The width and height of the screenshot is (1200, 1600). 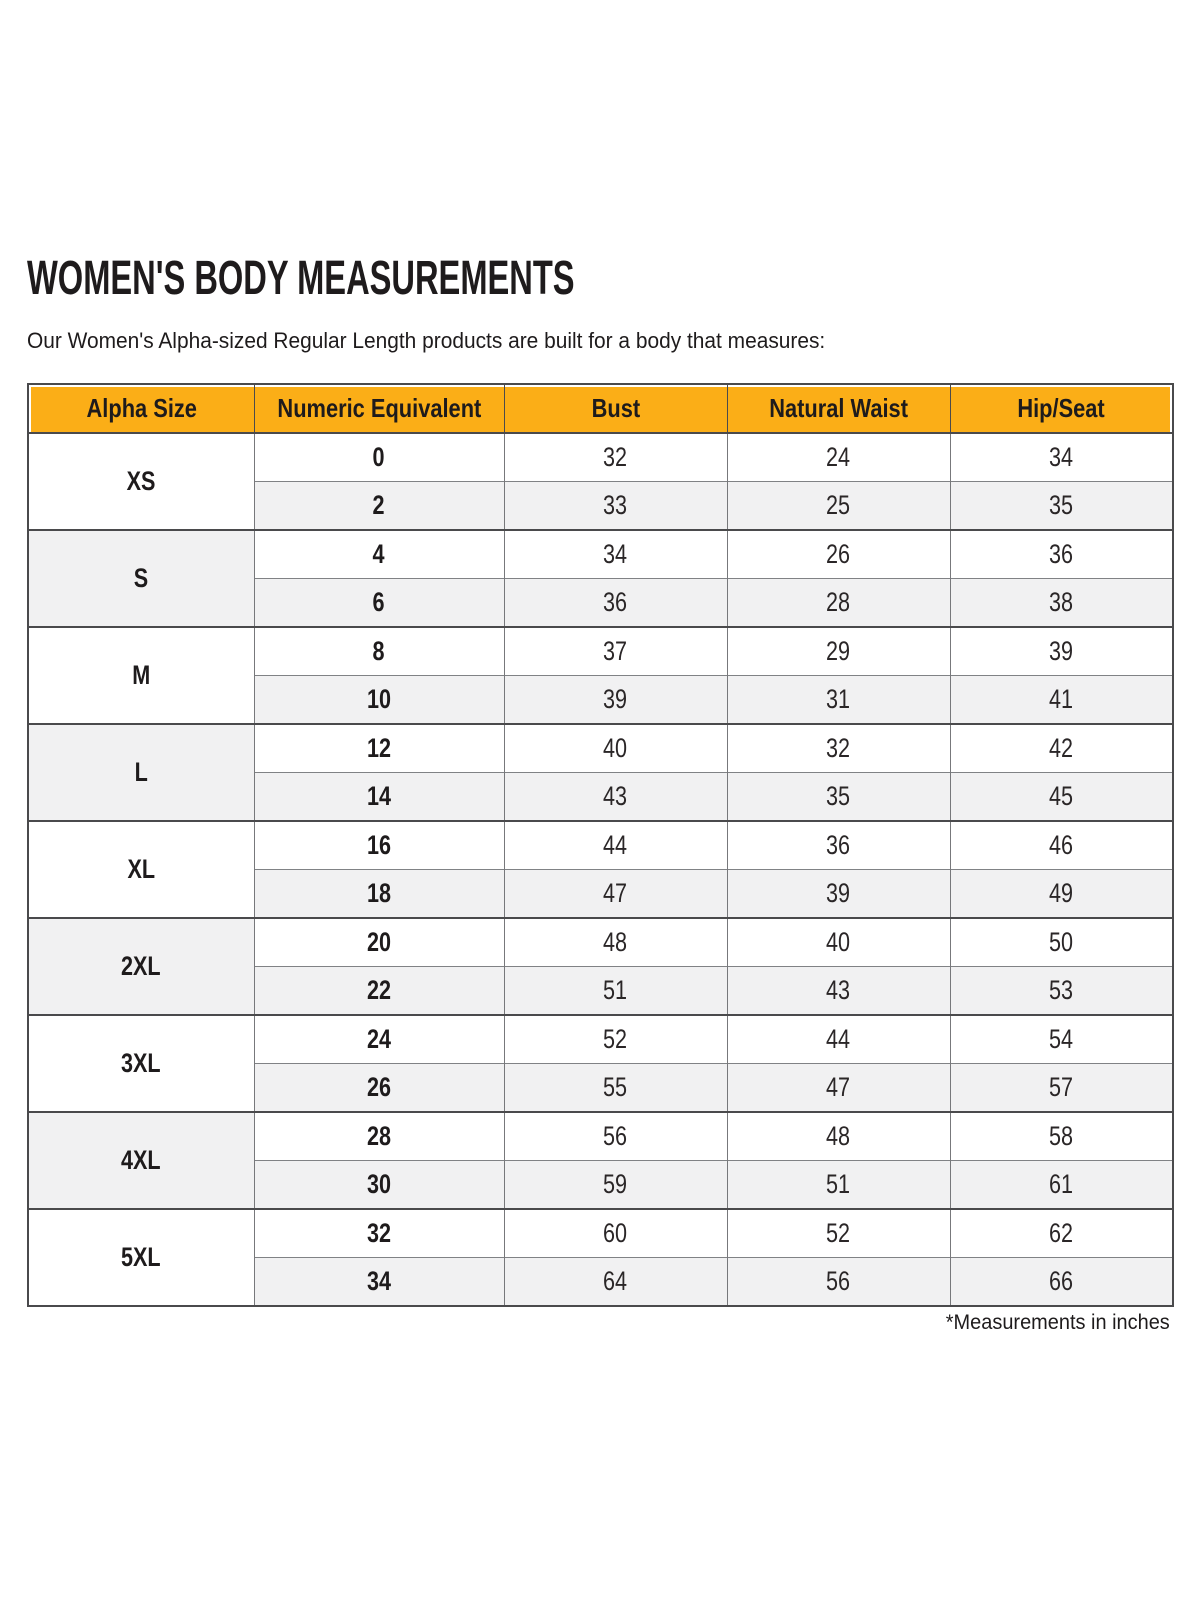 I want to click on alpha-size-cell: 2XL, so click(x=140, y=966).